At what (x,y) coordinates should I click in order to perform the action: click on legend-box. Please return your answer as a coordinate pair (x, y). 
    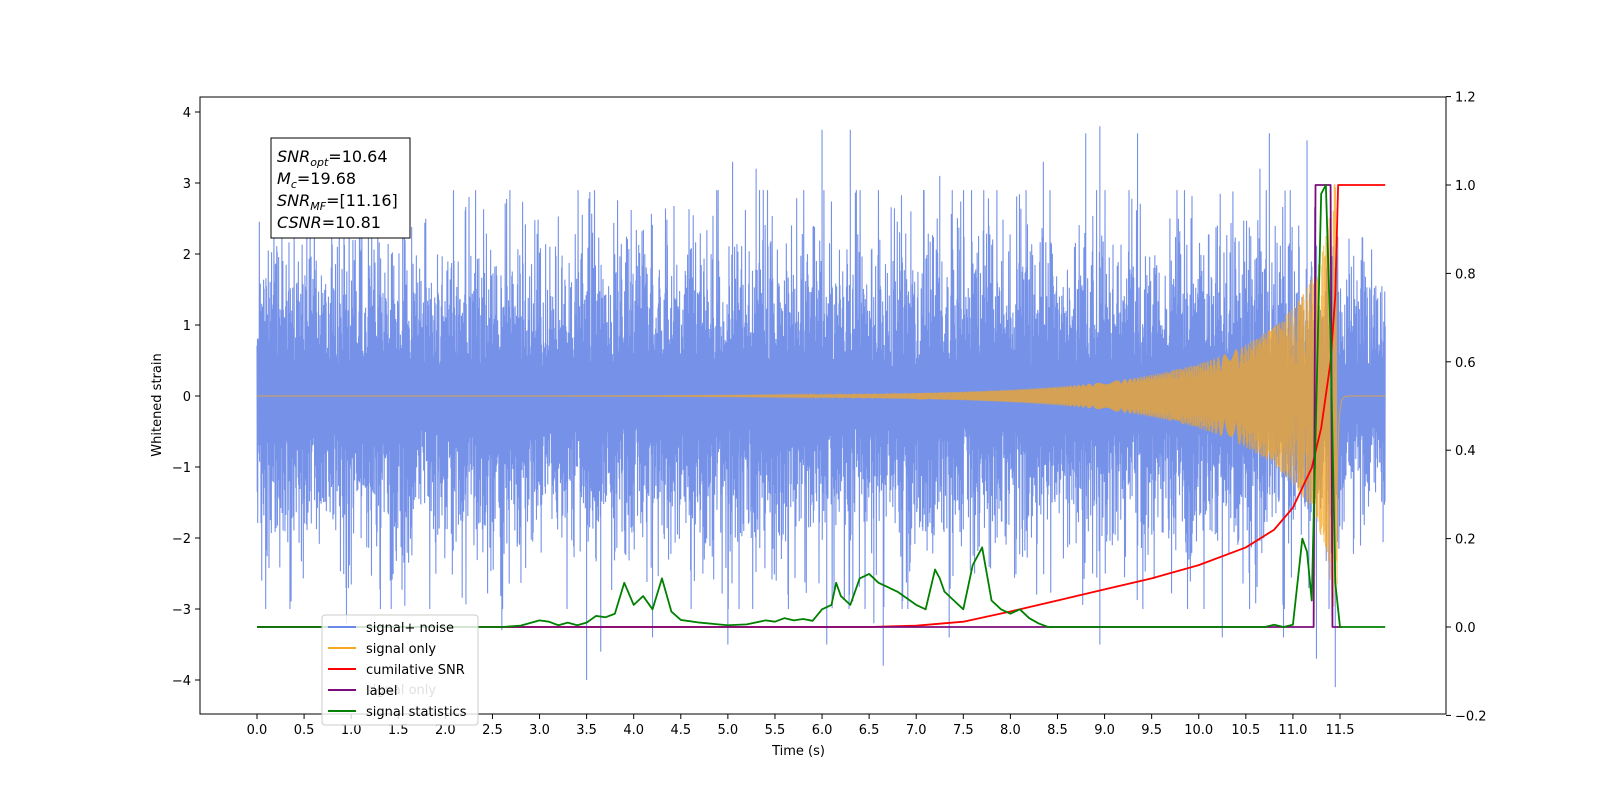
    Looking at the image, I should click on (400, 670).